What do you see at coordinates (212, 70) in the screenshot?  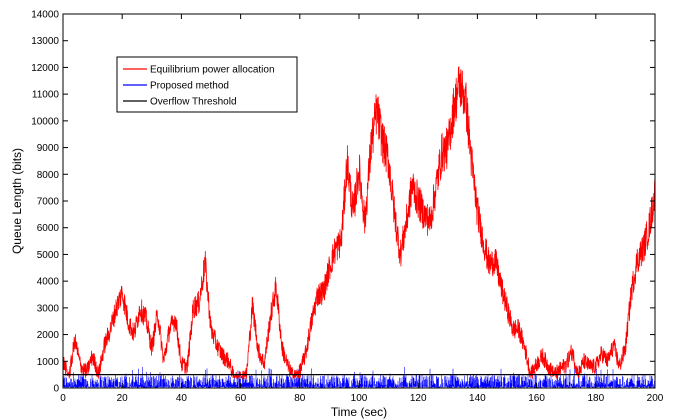 I see `legend-entry-label: Equilibrium power allocation` at bounding box center [212, 70].